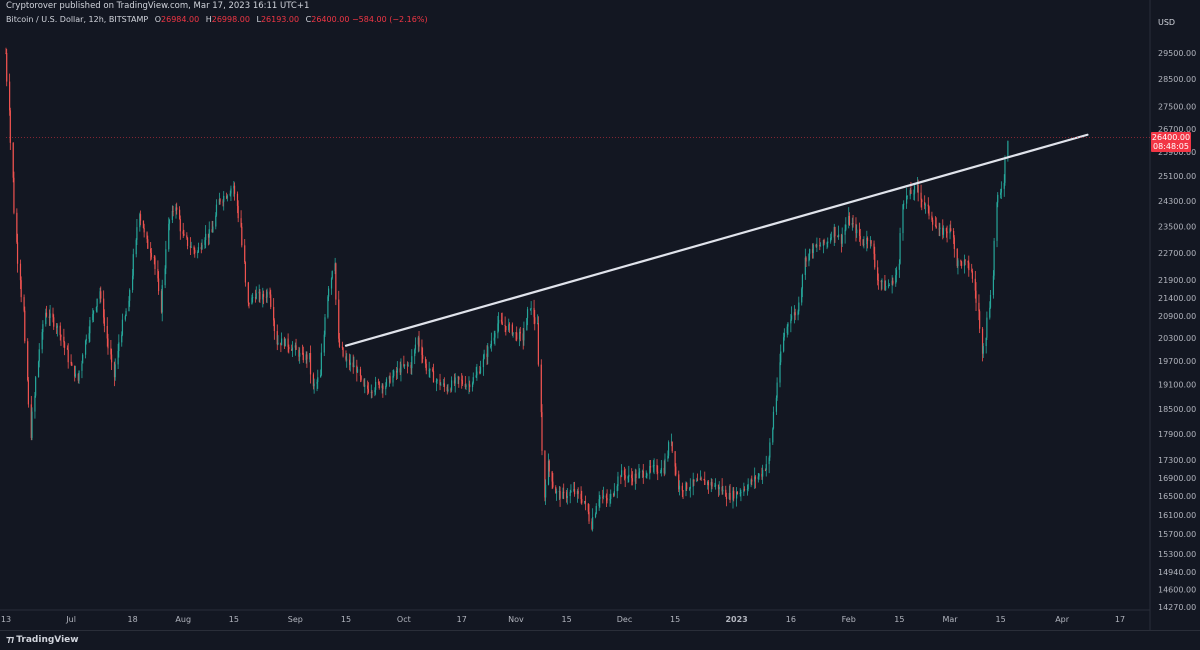 Image resolution: width=1200 pixels, height=650 pixels. I want to click on y-tick-label: 19700.00, so click(1177, 361).